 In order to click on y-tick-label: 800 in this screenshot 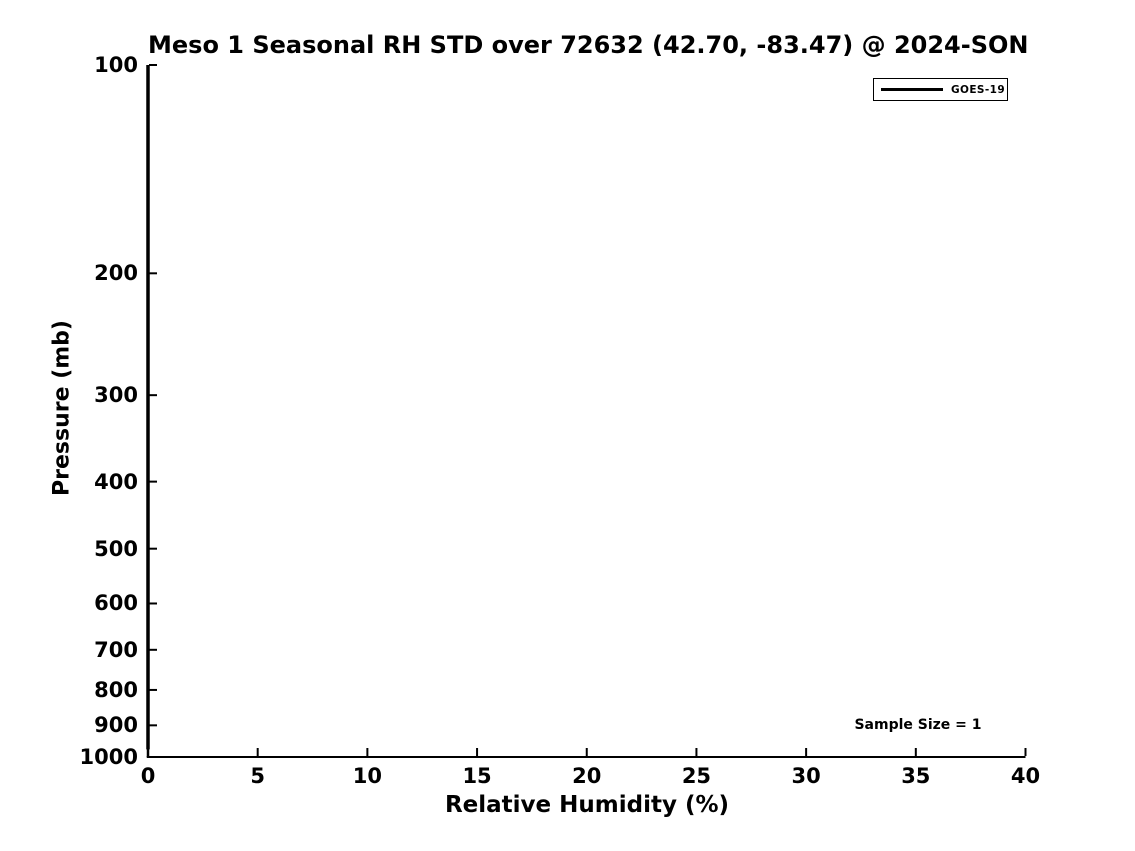, I will do `click(116, 689)`.